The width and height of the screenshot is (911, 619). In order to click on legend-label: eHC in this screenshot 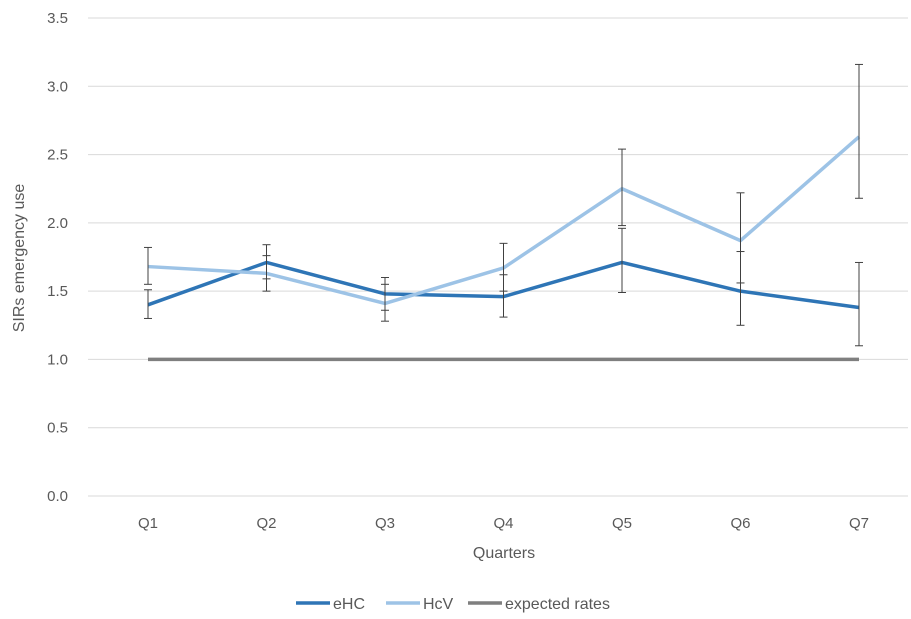, I will do `click(349, 604)`.